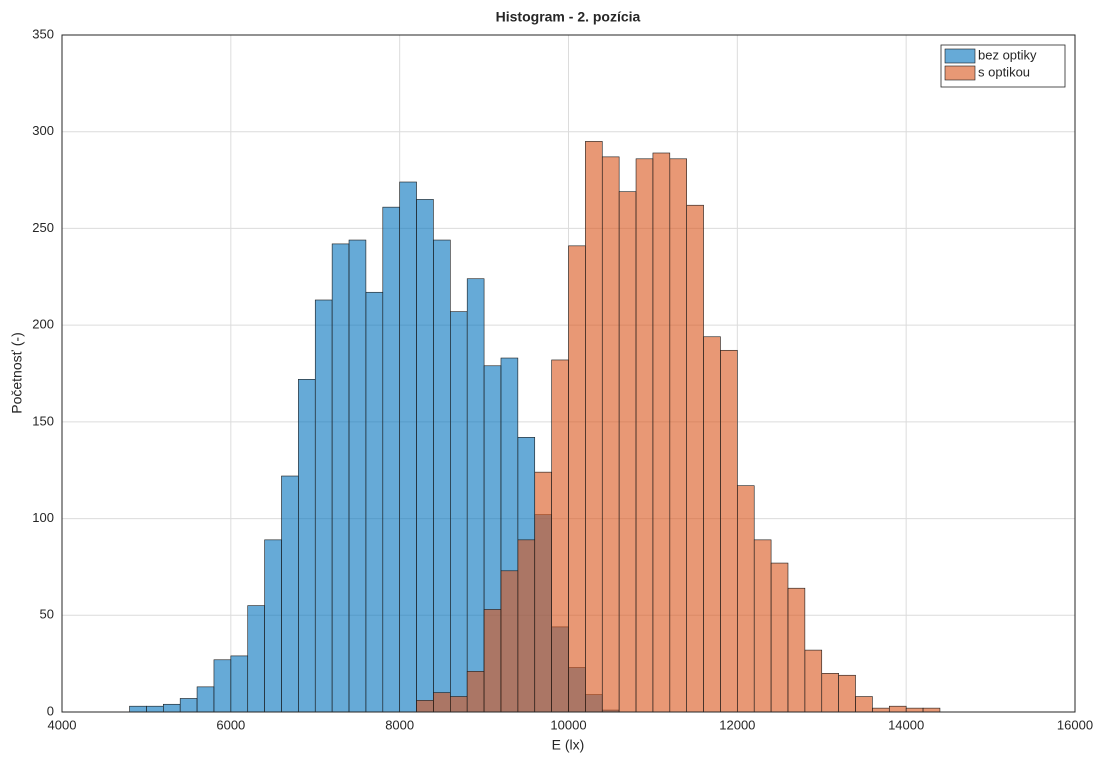  What do you see at coordinates (43, 33) in the screenshot?
I see `y-tick-label: 350` at bounding box center [43, 33].